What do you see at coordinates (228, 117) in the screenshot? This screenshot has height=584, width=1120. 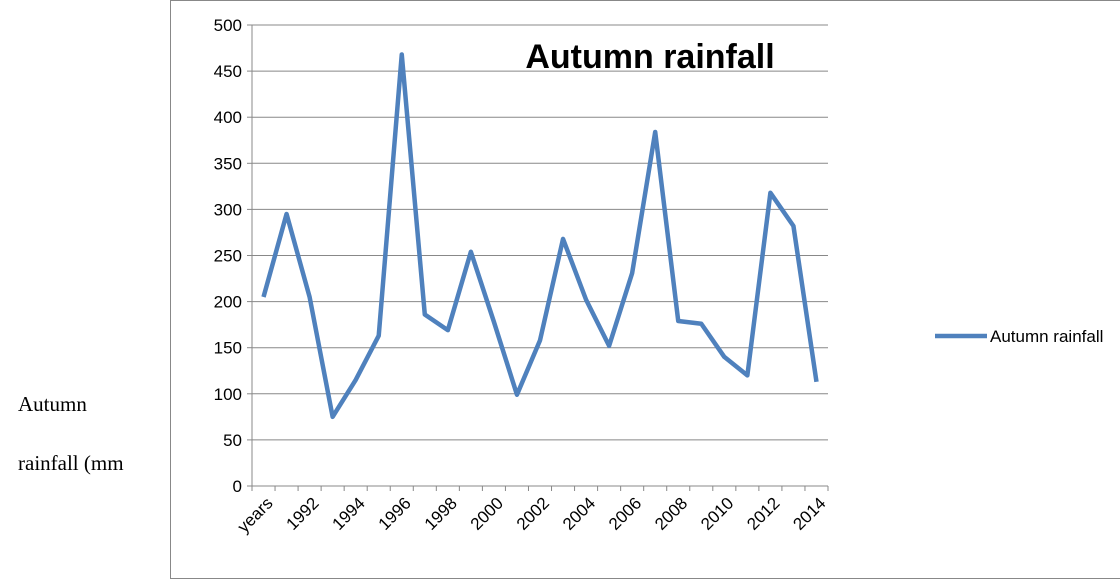 I see `y-tick-label: 400` at bounding box center [228, 117].